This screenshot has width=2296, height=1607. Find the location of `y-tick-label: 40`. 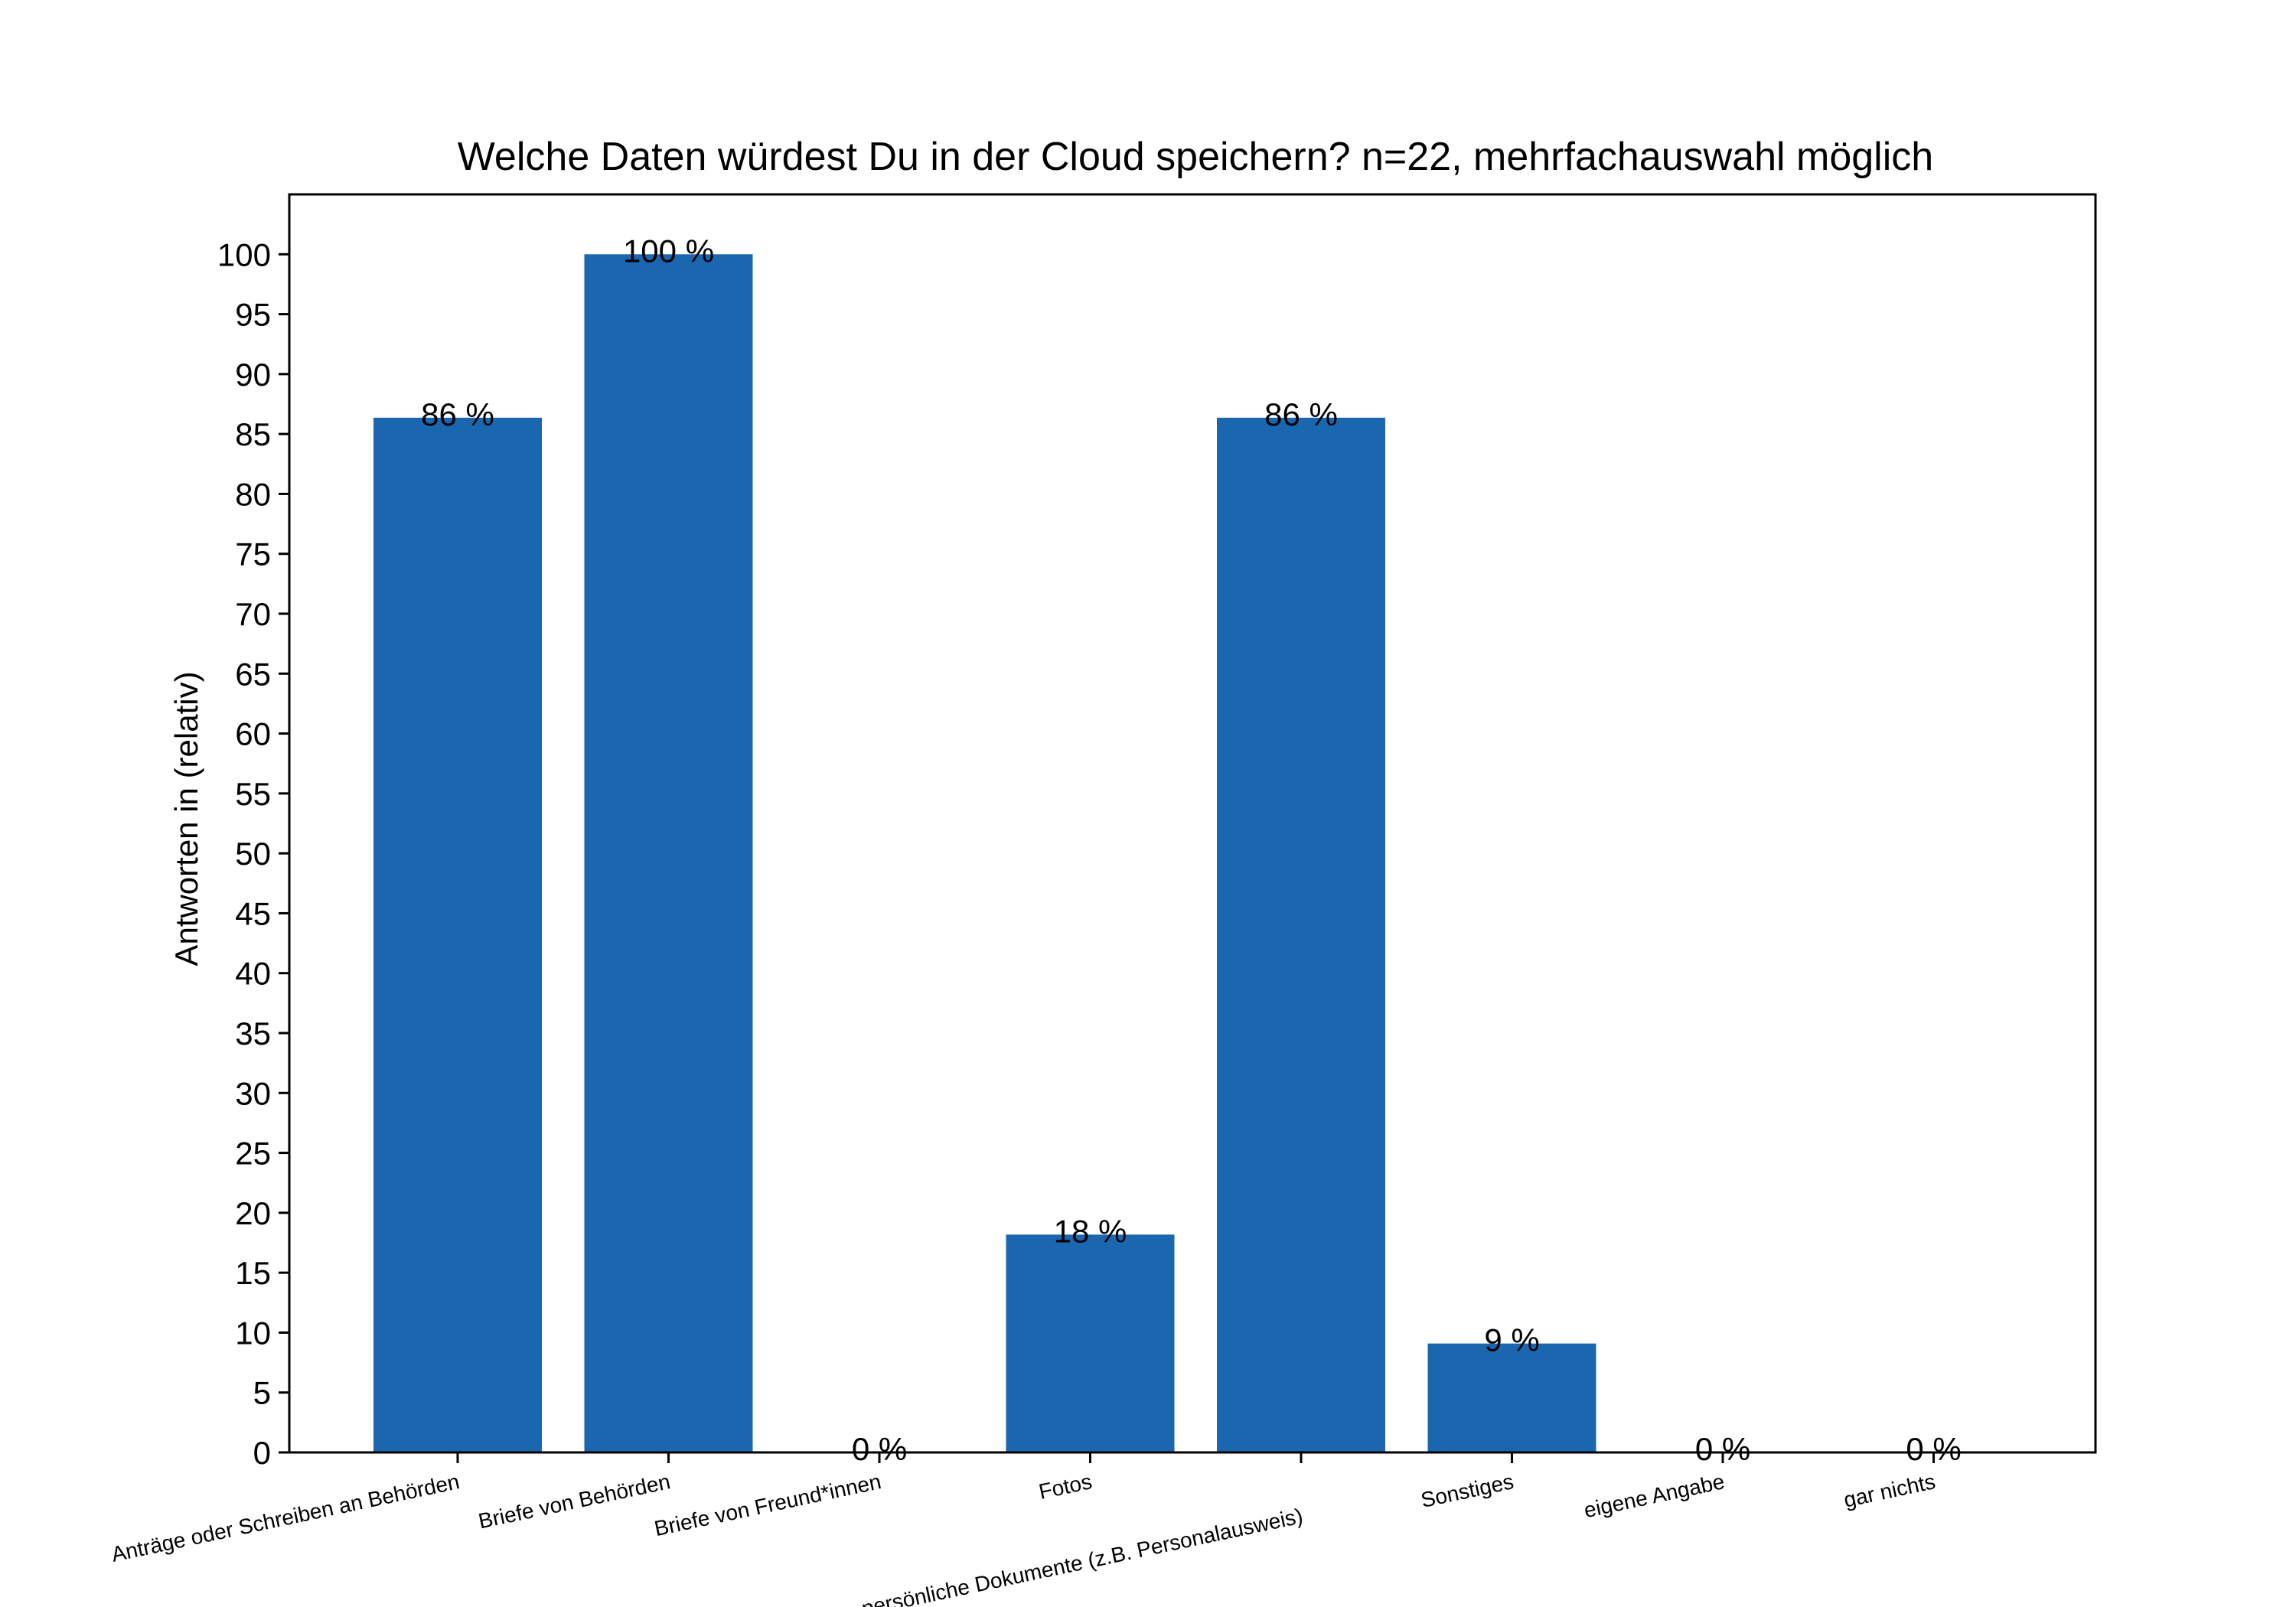

y-tick-label: 40 is located at coordinates (253, 974).